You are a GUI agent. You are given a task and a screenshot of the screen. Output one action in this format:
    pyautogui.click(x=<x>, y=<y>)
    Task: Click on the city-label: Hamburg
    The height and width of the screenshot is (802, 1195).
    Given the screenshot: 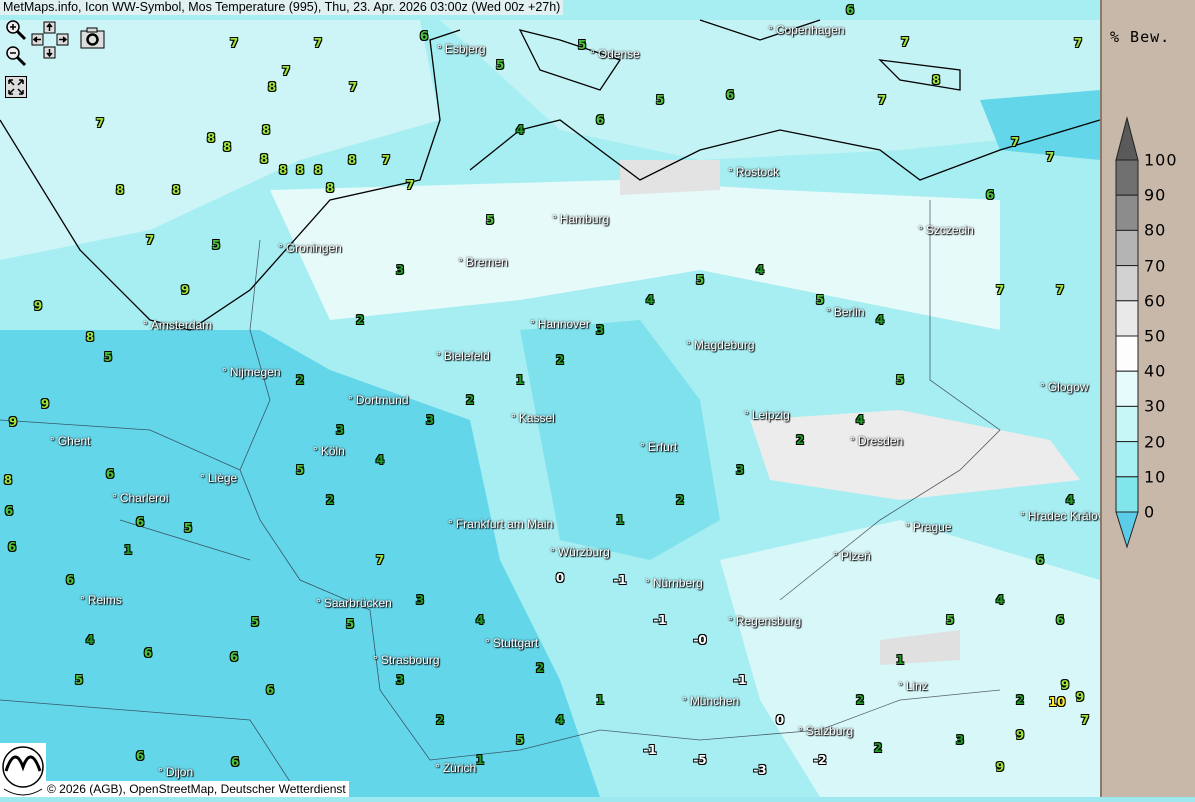 What is the action you would take?
    pyautogui.click(x=580, y=219)
    